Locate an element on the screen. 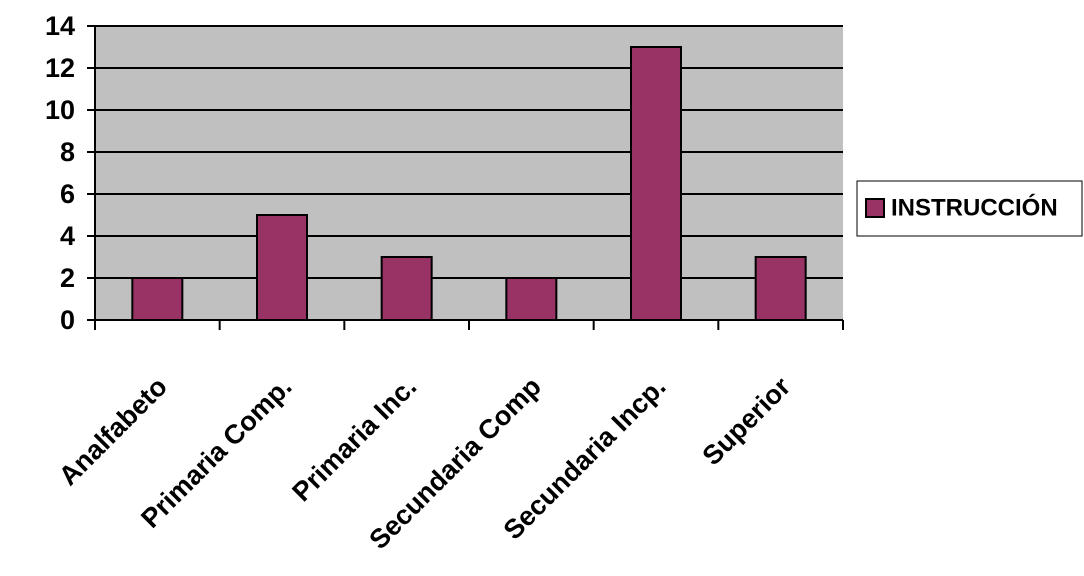 The image size is (1084, 576). y-tick-label: 8 is located at coordinates (67, 152).